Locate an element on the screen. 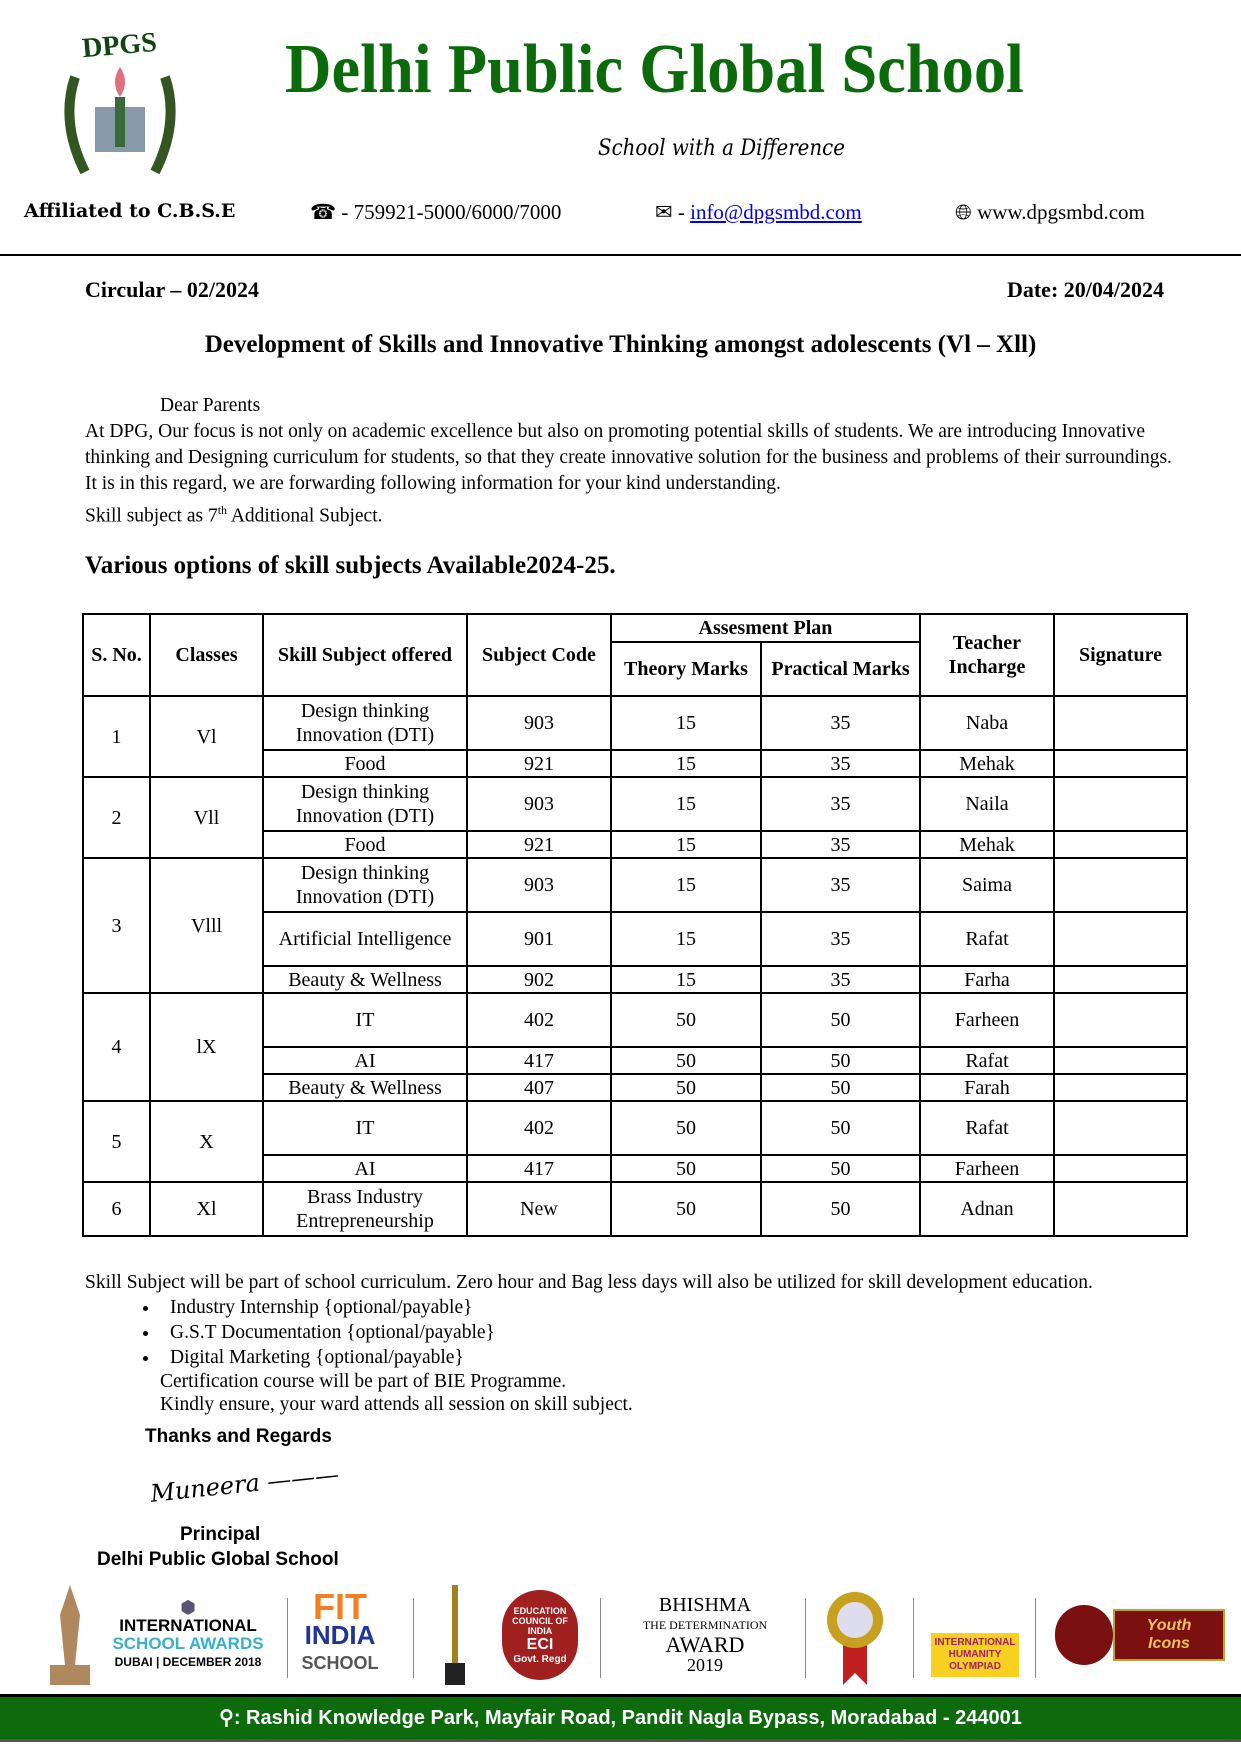  cell-class: X is located at coordinates (206, 1141).